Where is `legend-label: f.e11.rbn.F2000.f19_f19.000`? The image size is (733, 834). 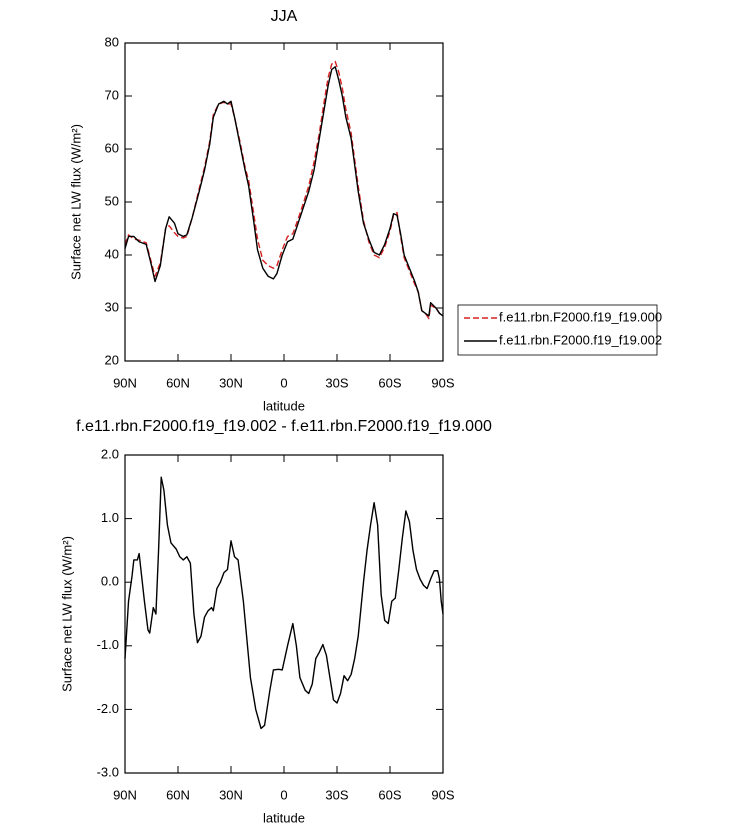 legend-label: f.e11.rbn.F2000.f19_f19.000 is located at coordinates (580, 316).